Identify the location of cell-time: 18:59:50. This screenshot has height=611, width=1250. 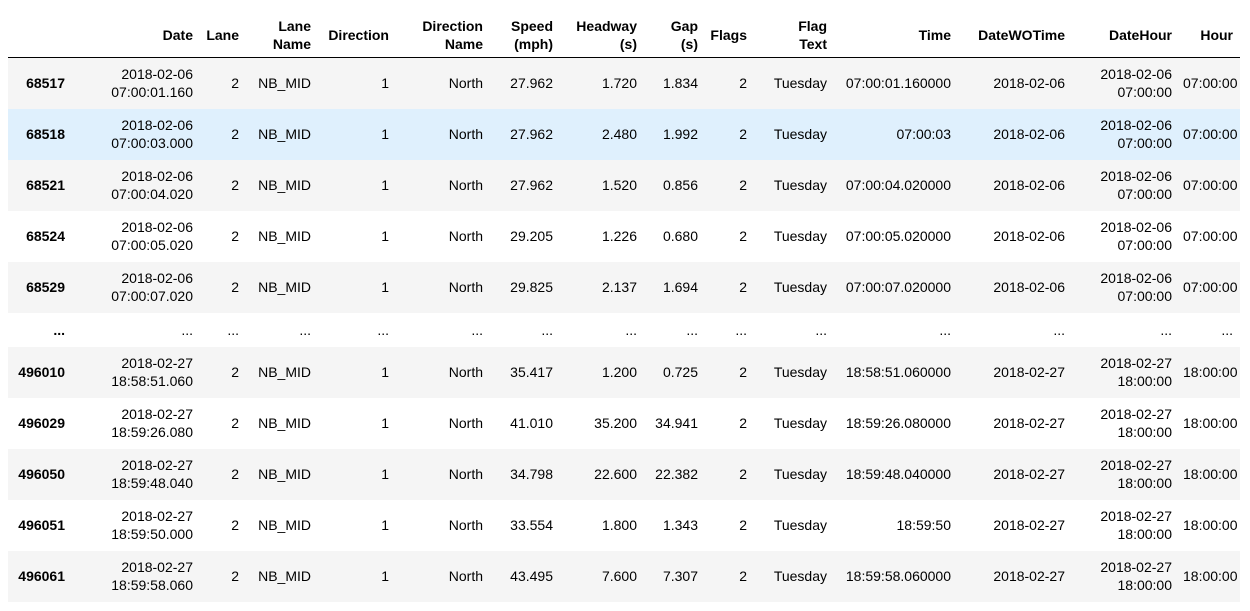
(924, 525).